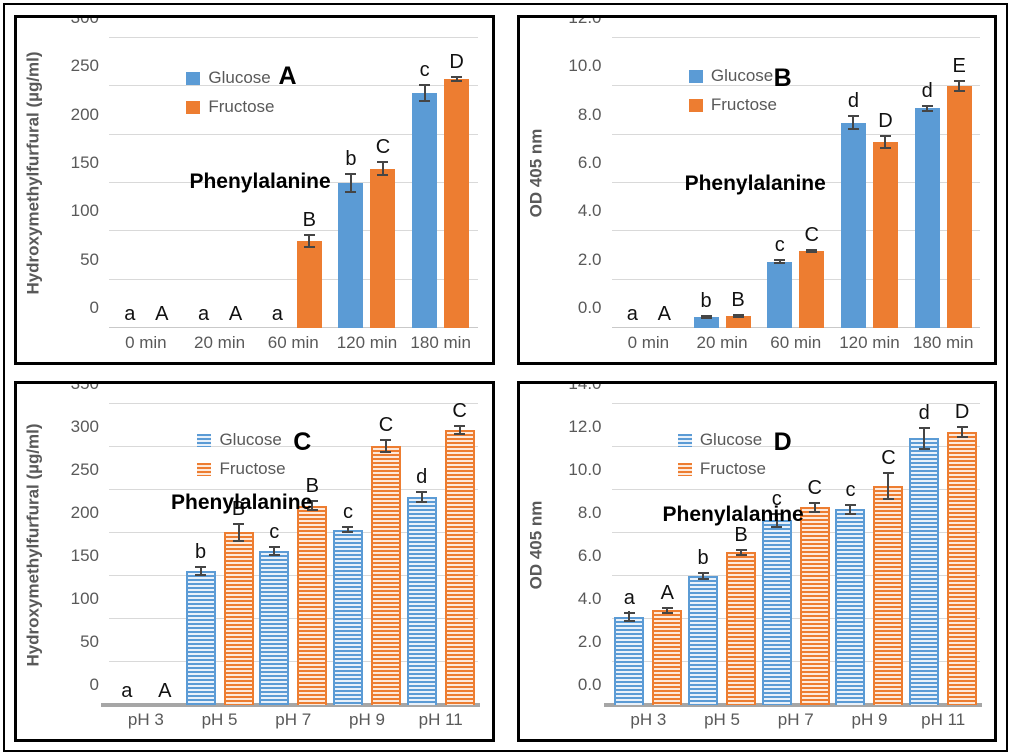 Image resolution: width=1011 pixels, height=755 pixels. I want to click on y-tick-label: 50, so click(89, 641).